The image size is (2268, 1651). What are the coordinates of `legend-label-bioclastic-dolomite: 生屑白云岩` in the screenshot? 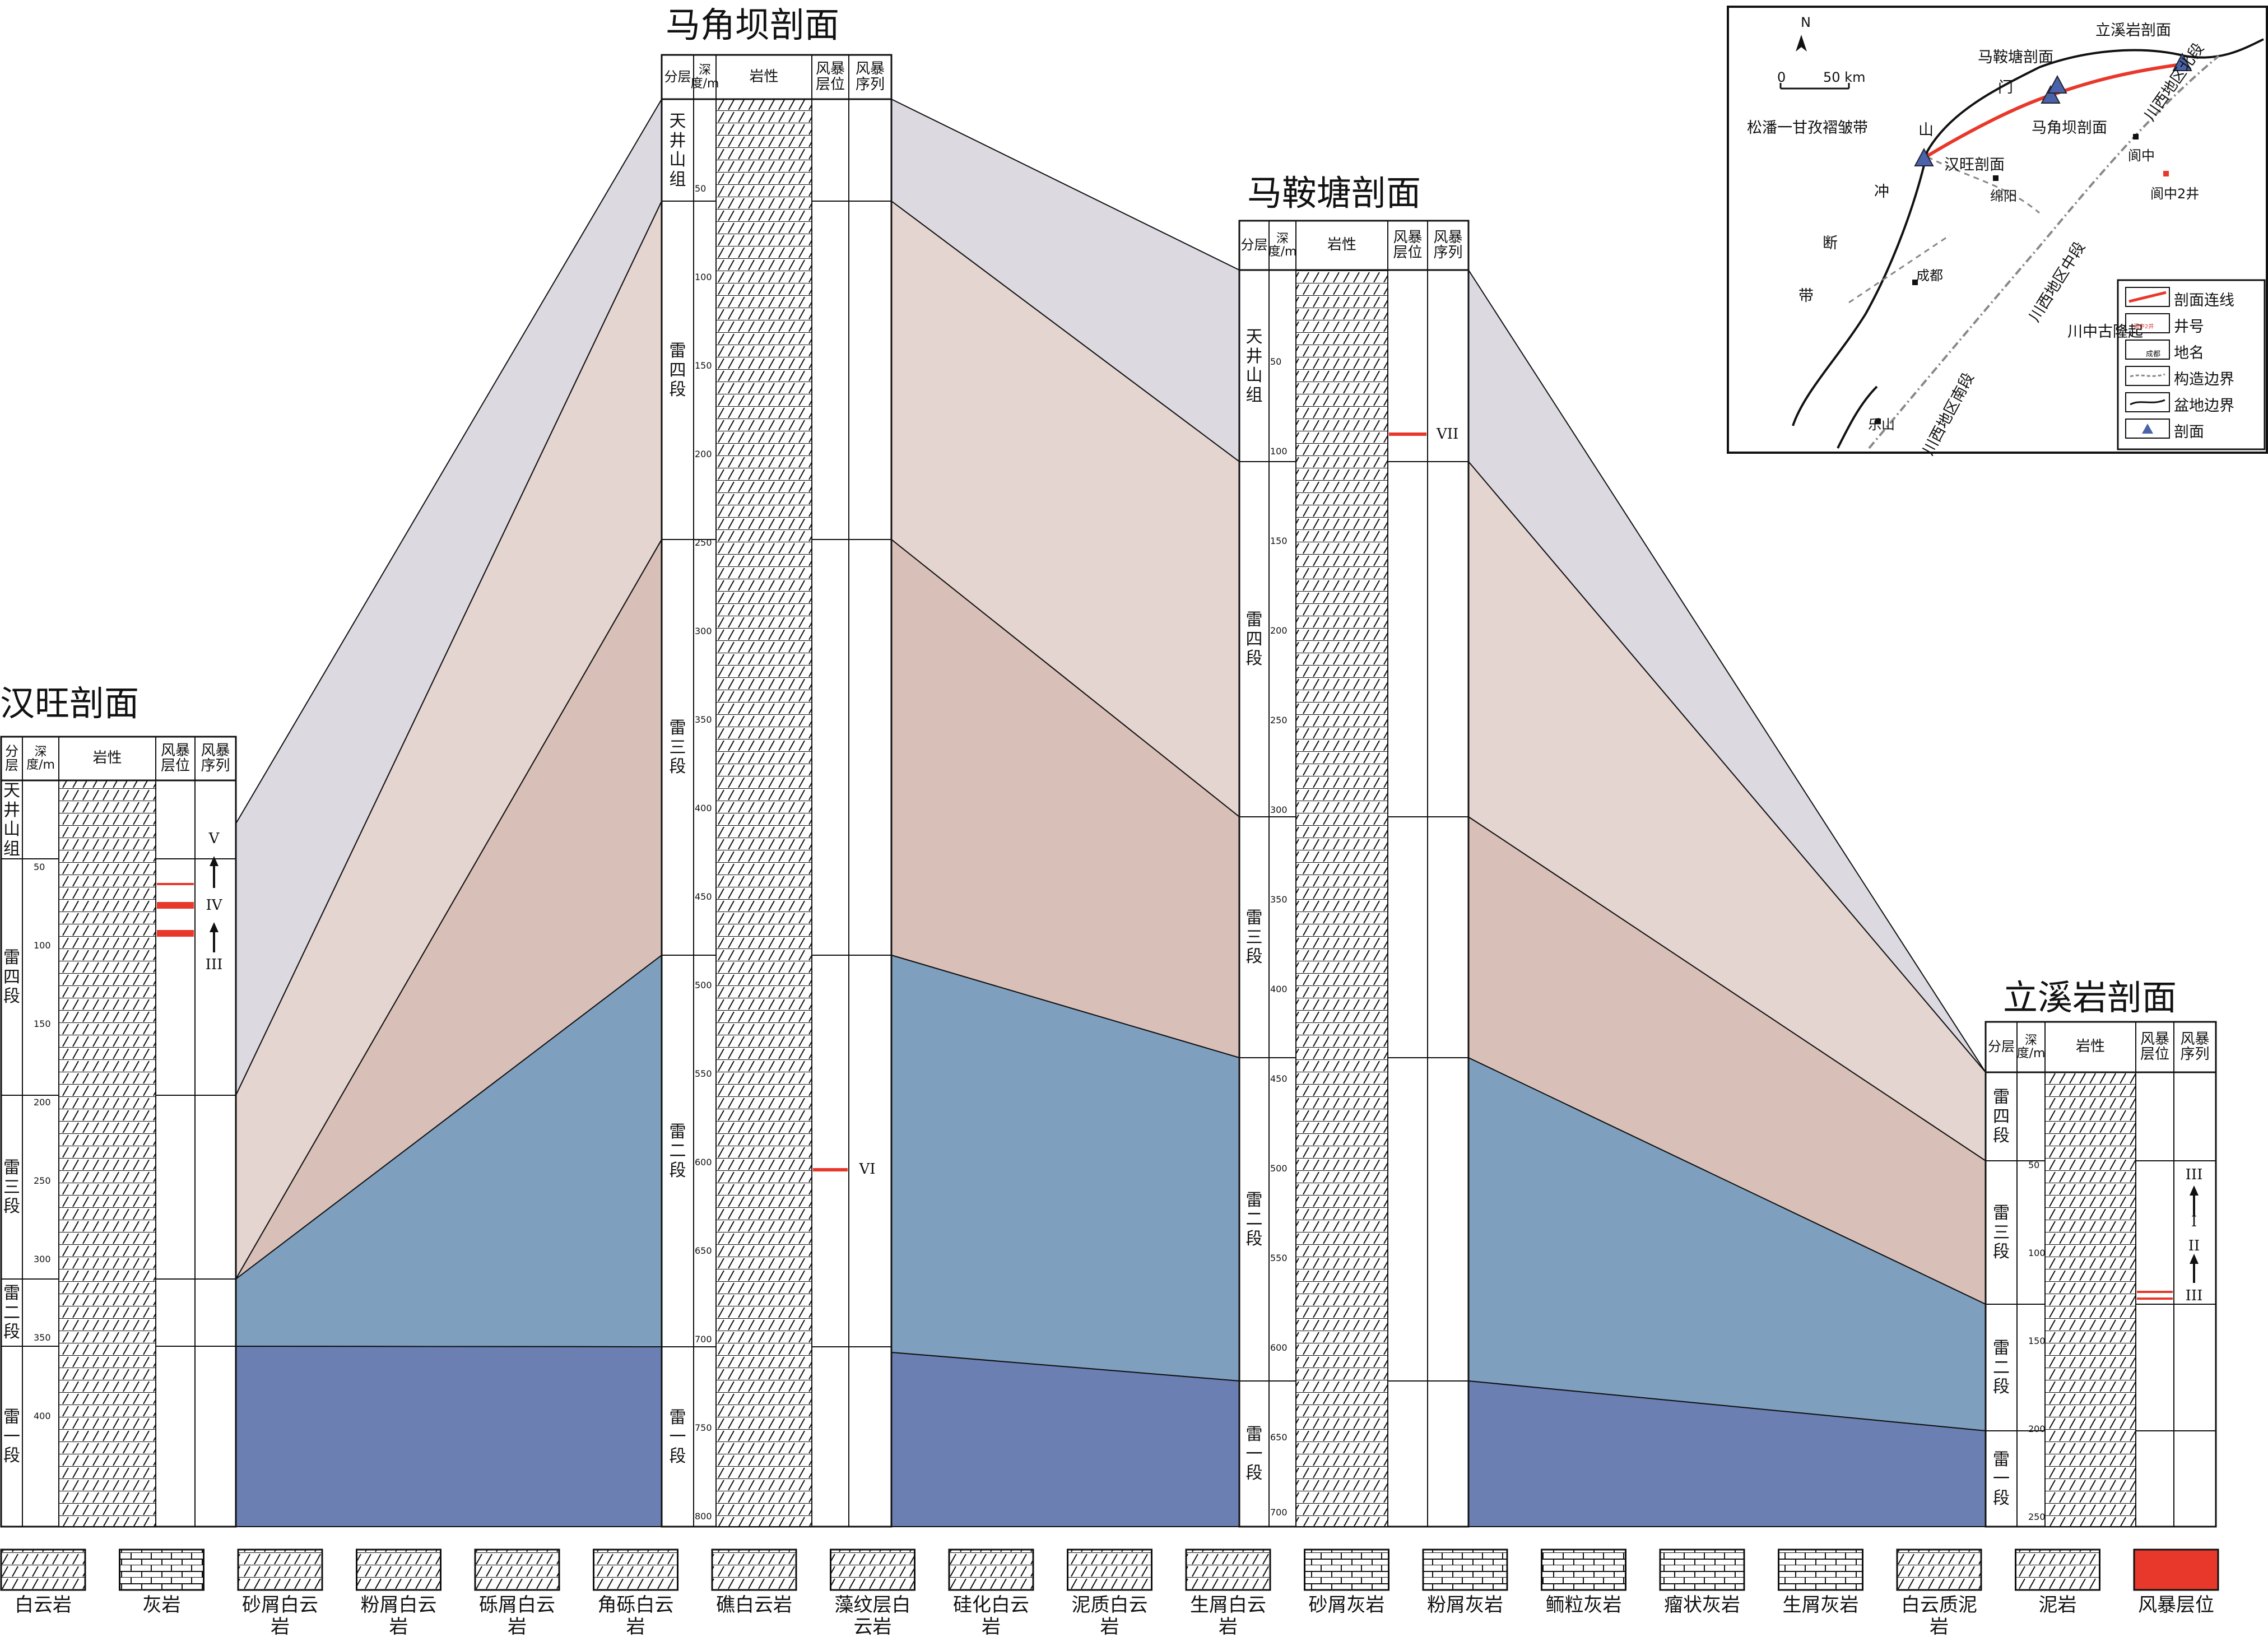 It's located at (1228, 1616).